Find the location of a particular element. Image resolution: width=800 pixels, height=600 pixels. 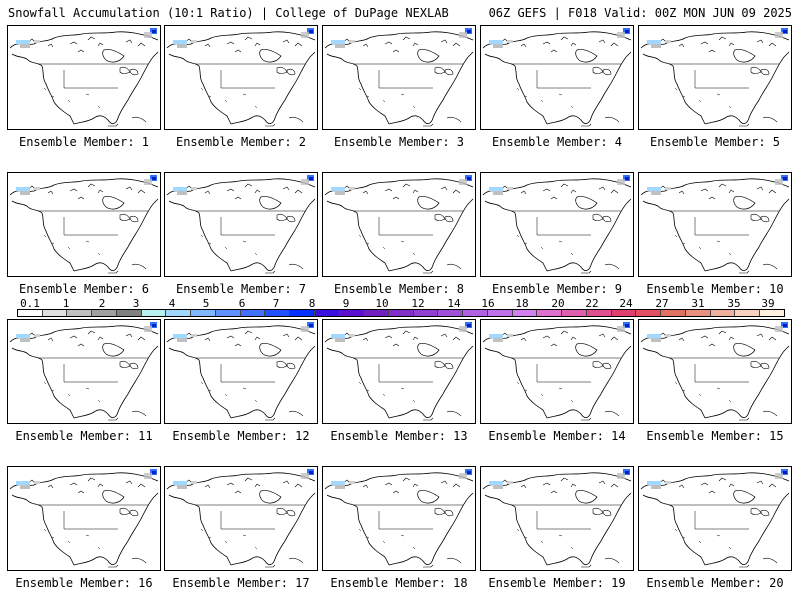

colorbar-tick-label: 3 is located at coordinates (136, 303).